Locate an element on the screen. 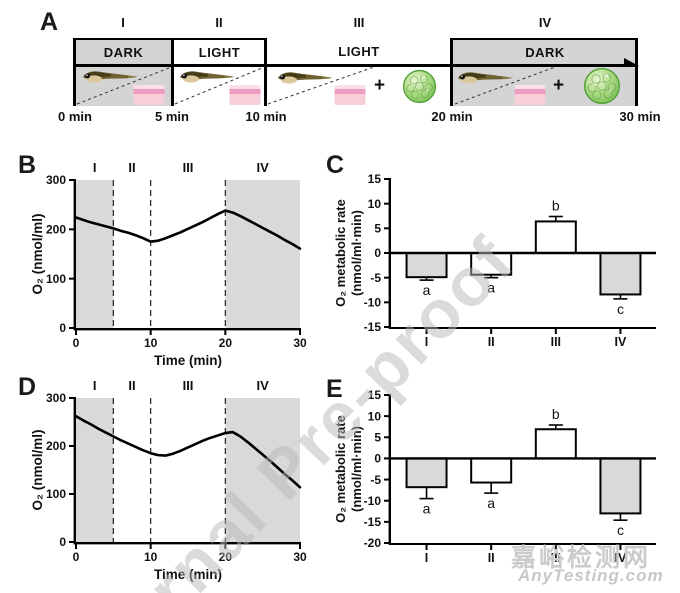  time-label-0: 0 min is located at coordinates (75, 116).